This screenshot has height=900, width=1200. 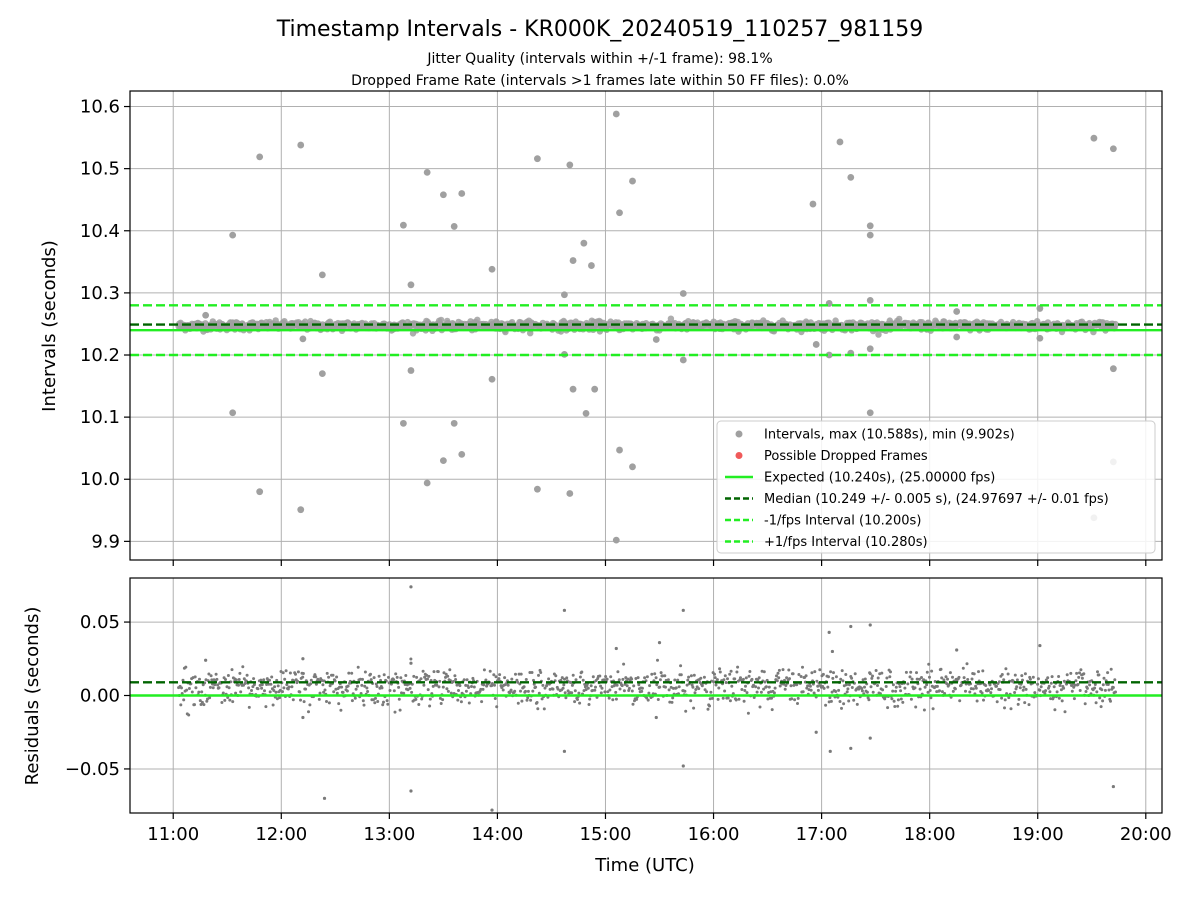 What do you see at coordinates (100, 231) in the screenshot?
I see `y-tick-label: 10.4` at bounding box center [100, 231].